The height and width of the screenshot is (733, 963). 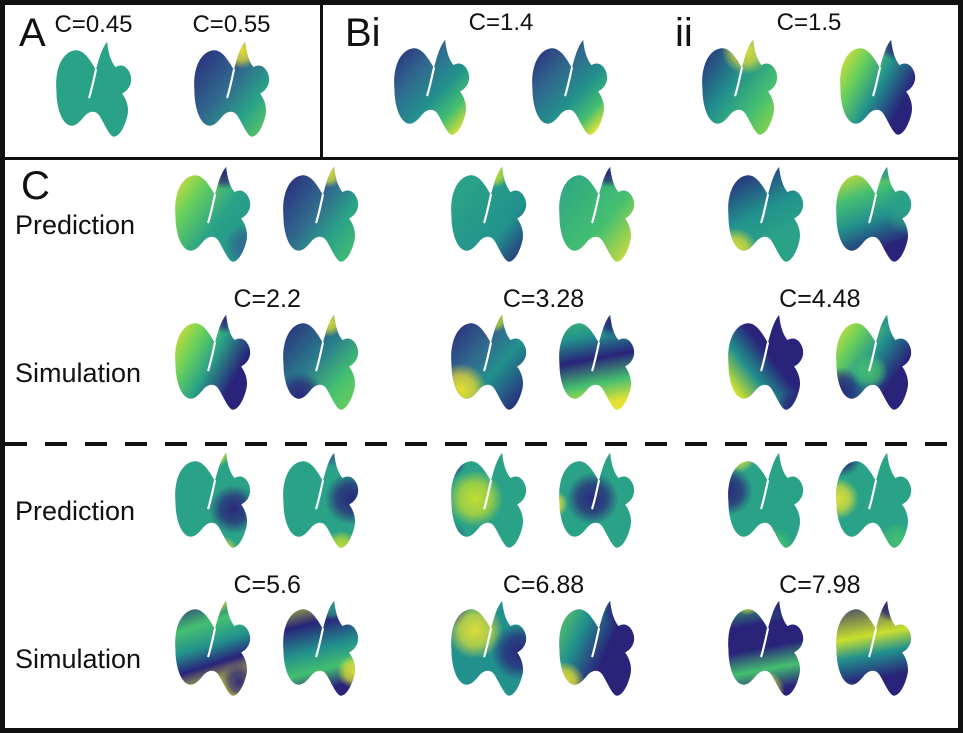 What do you see at coordinates (35, 186) in the screenshot?
I see `panel-c-letter: C` at bounding box center [35, 186].